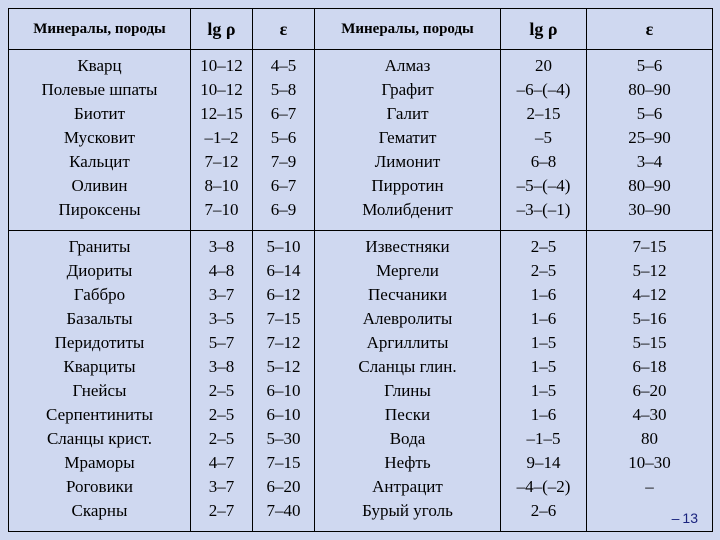 This screenshot has width=720, height=540. What do you see at coordinates (649, 414) in the screenshot?
I see `table-cell-line: 4–30` at bounding box center [649, 414].